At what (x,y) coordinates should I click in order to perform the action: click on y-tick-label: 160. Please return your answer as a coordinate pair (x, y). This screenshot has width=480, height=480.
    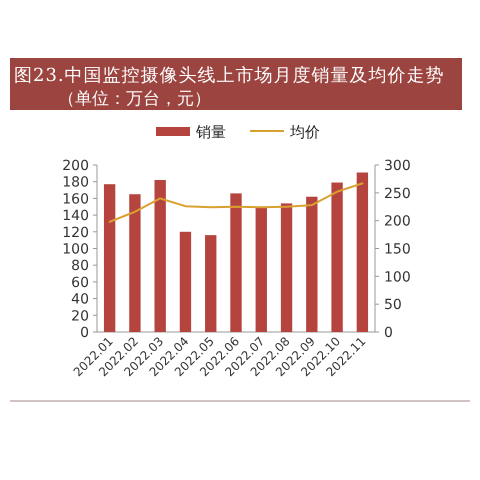
    Looking at the image, I should click on (75, 199).